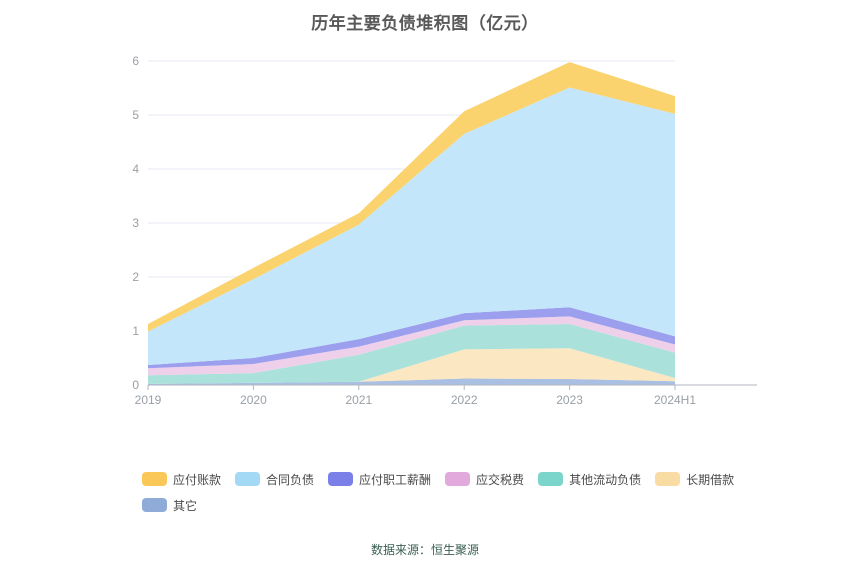 This screenshot has width=850, height=575. Describe the element at coordinates (197, 479) in the screenshot. I see `legend-label: 应付账款` at that location.